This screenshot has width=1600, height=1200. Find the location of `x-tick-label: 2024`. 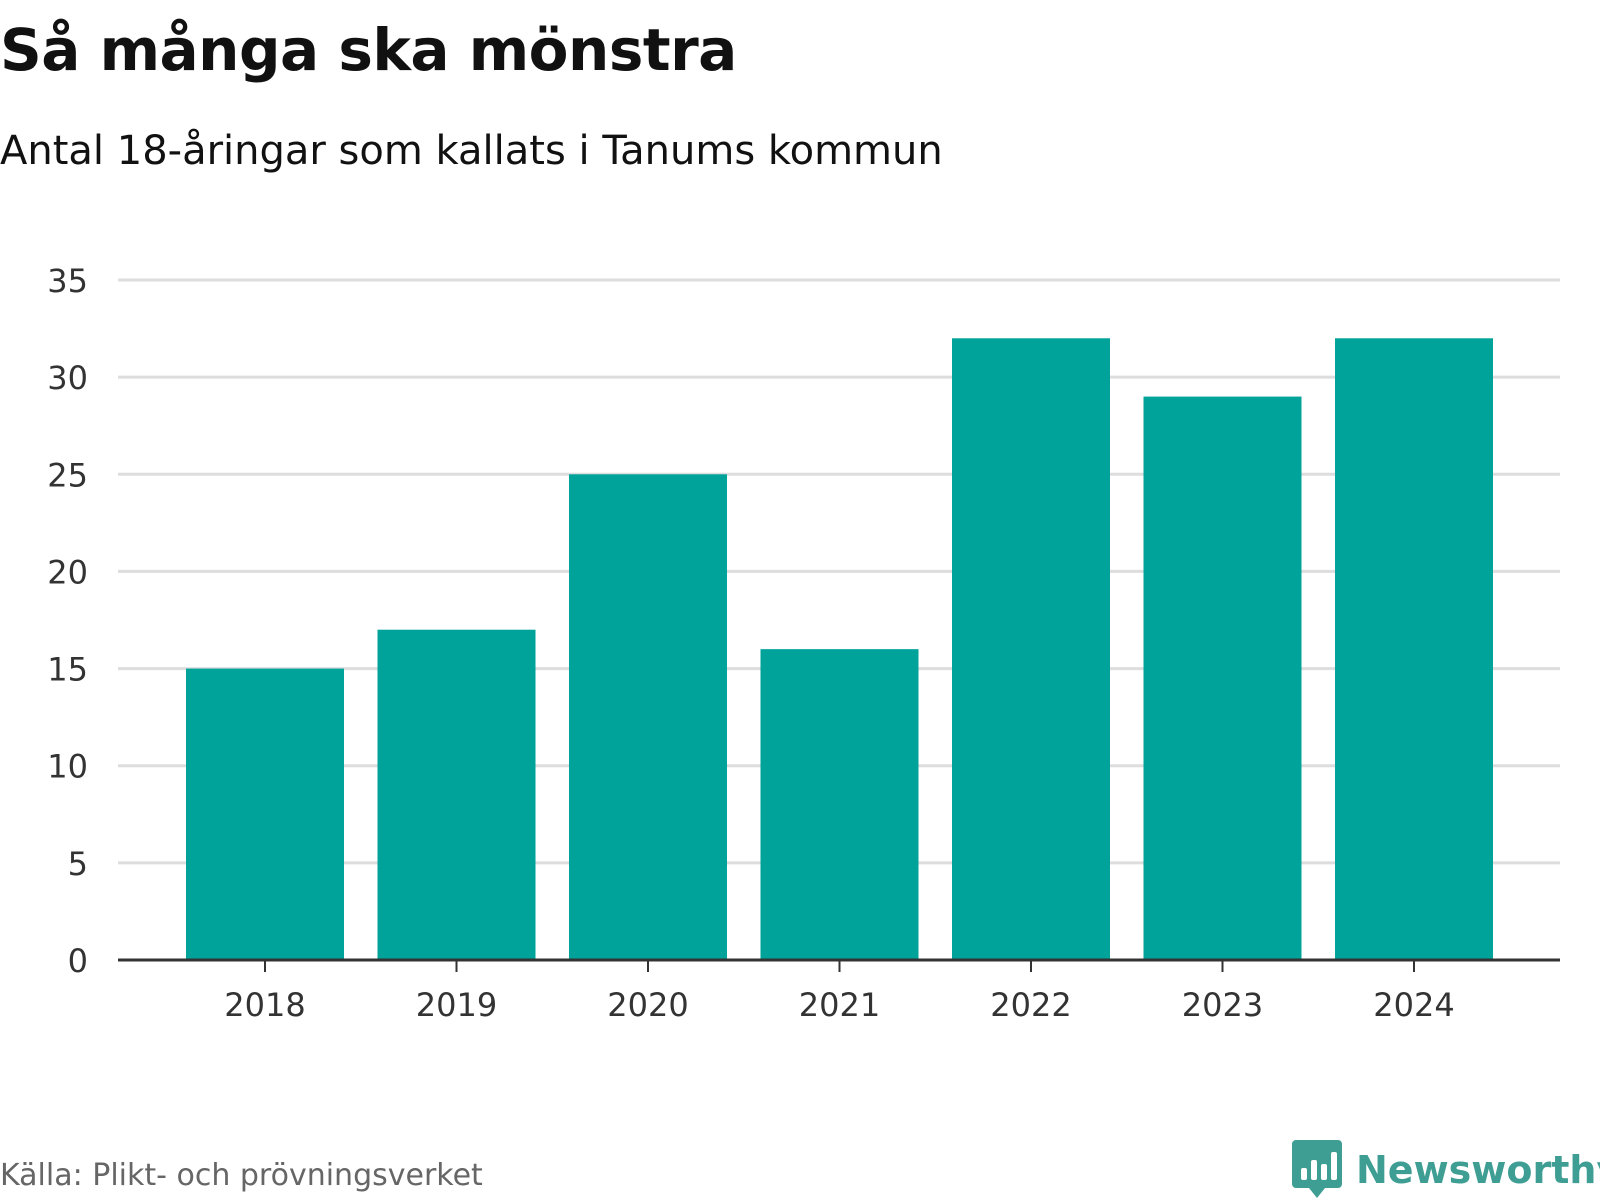

x-tick-label: 2024 is located at coordinates (1413, 1005).